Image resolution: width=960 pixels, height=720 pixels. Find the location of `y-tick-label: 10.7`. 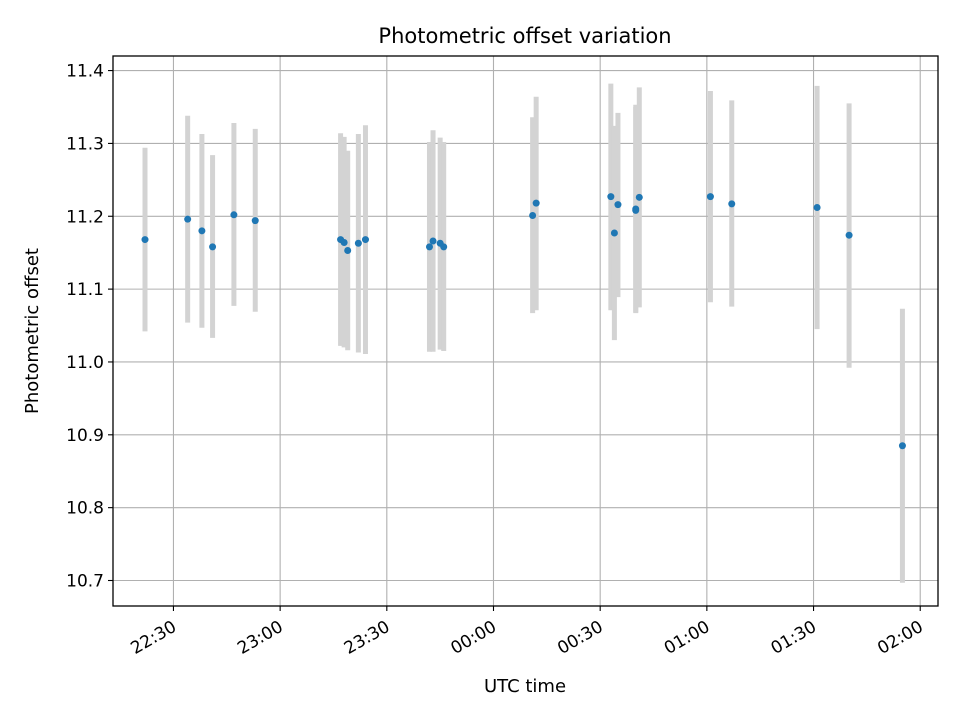

y-tick-label: 10.7 is located at coordinates (85, 582).